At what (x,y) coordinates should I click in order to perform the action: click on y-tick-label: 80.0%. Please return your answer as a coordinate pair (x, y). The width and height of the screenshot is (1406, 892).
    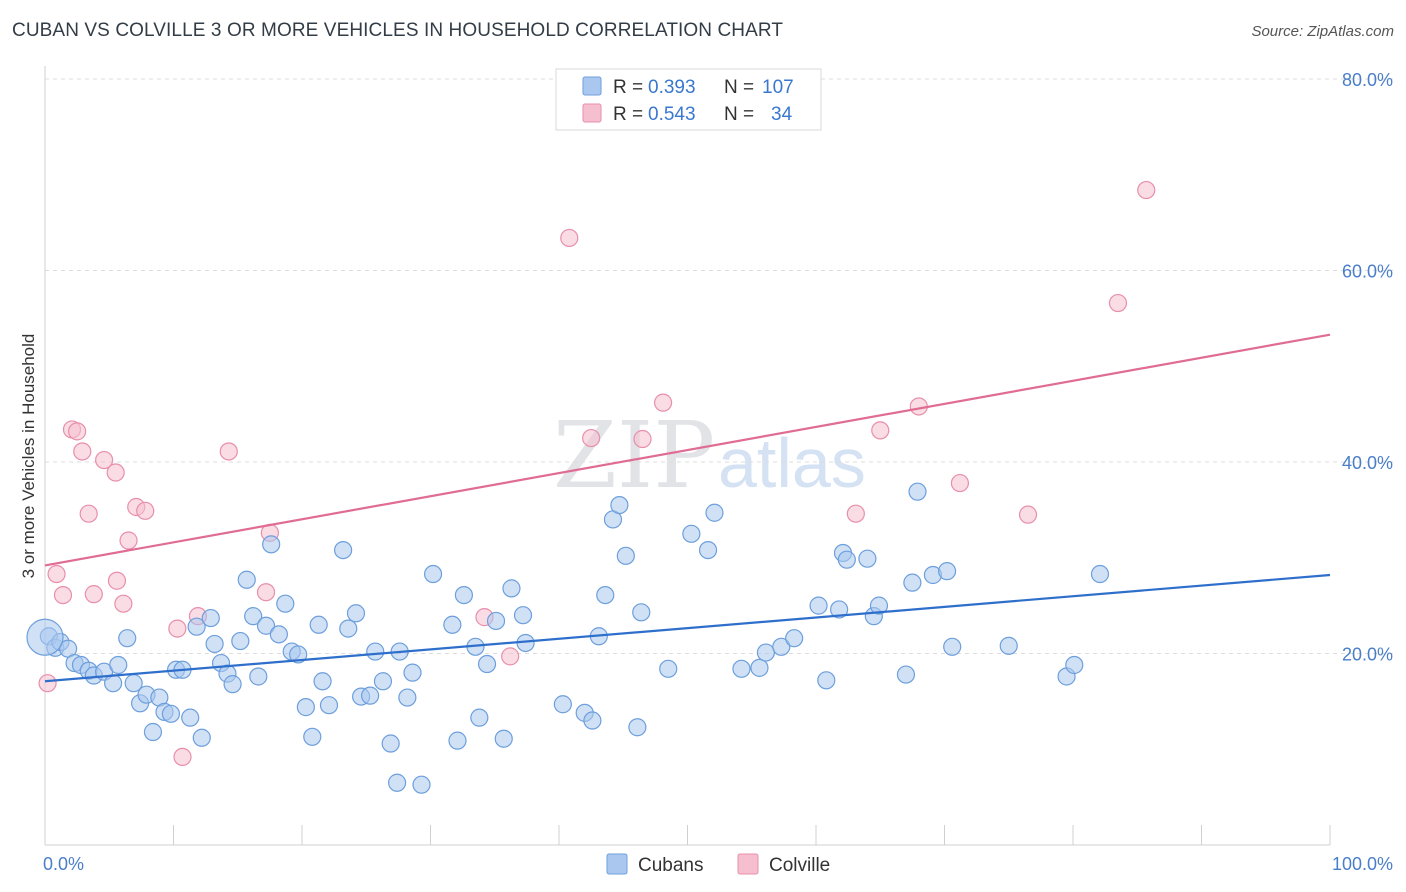
    Looking at the image, I should click on (1367, 80).